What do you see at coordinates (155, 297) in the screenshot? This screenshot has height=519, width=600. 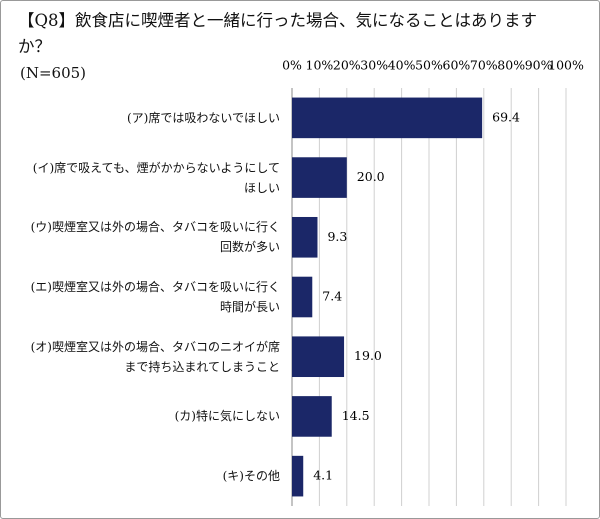 I see `y-tick-label: (エ)喫煙室又は外の場合、タバコを吸いに行く時間が長い` at bounding box center [155, 297].